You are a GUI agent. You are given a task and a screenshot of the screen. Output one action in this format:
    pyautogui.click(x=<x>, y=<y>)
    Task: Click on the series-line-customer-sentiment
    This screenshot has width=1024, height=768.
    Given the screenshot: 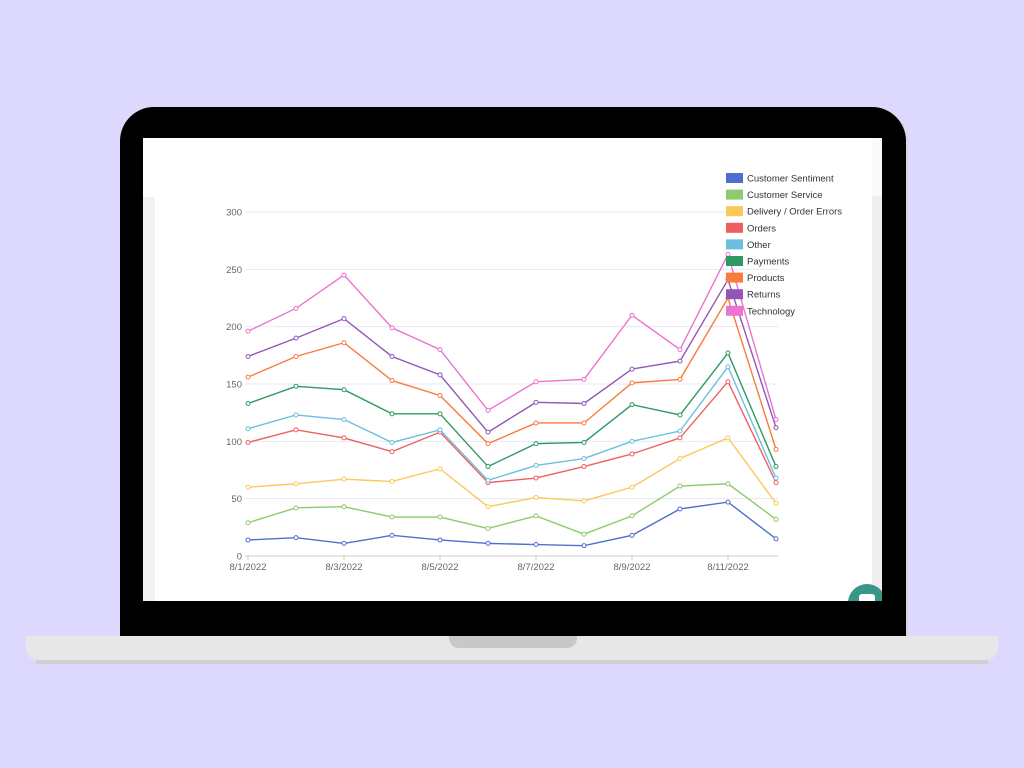 What is the action you would take?
    pyautogui.click(x=512, y=524)
    